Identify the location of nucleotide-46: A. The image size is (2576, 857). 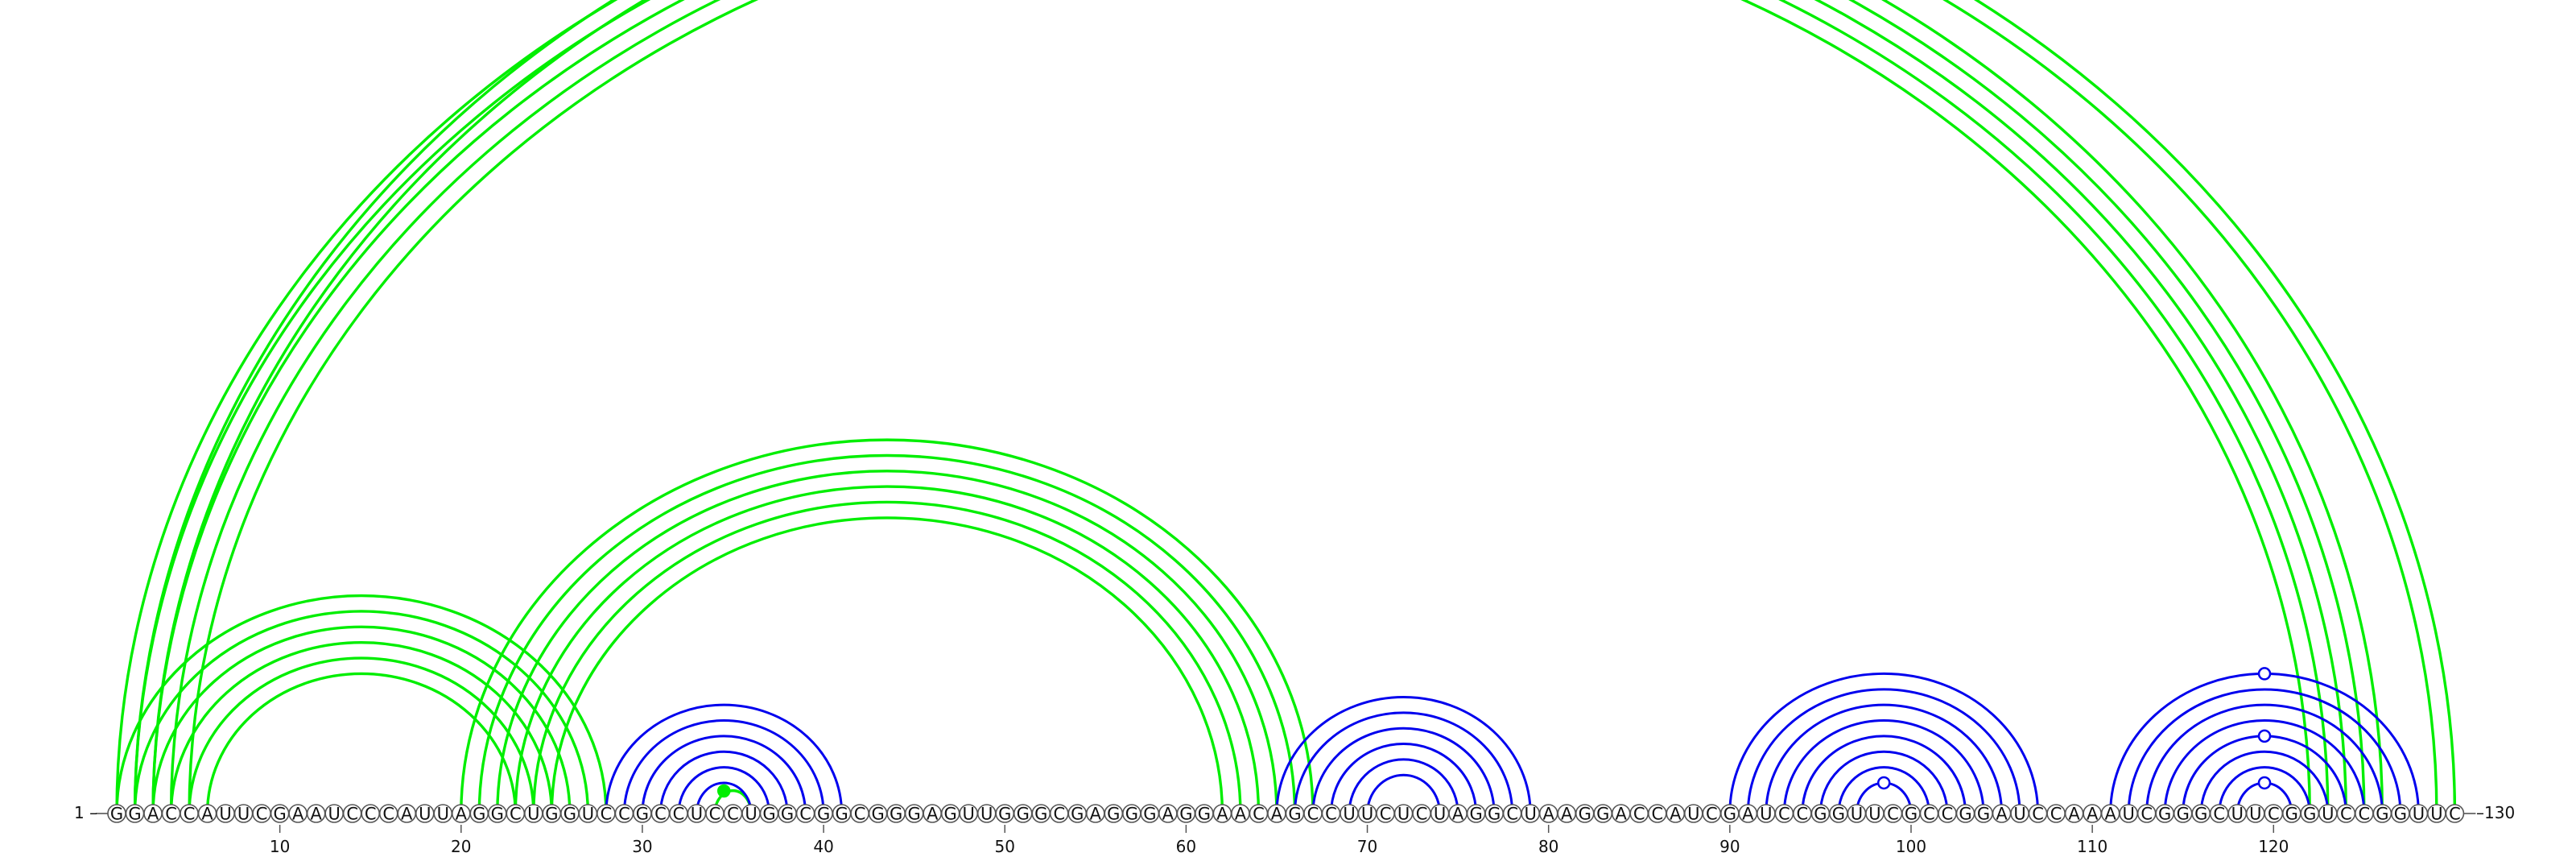
(932, 814).